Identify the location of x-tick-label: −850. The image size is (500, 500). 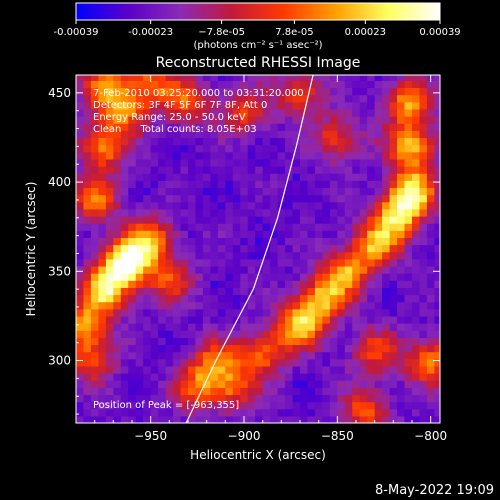
(337, 436).